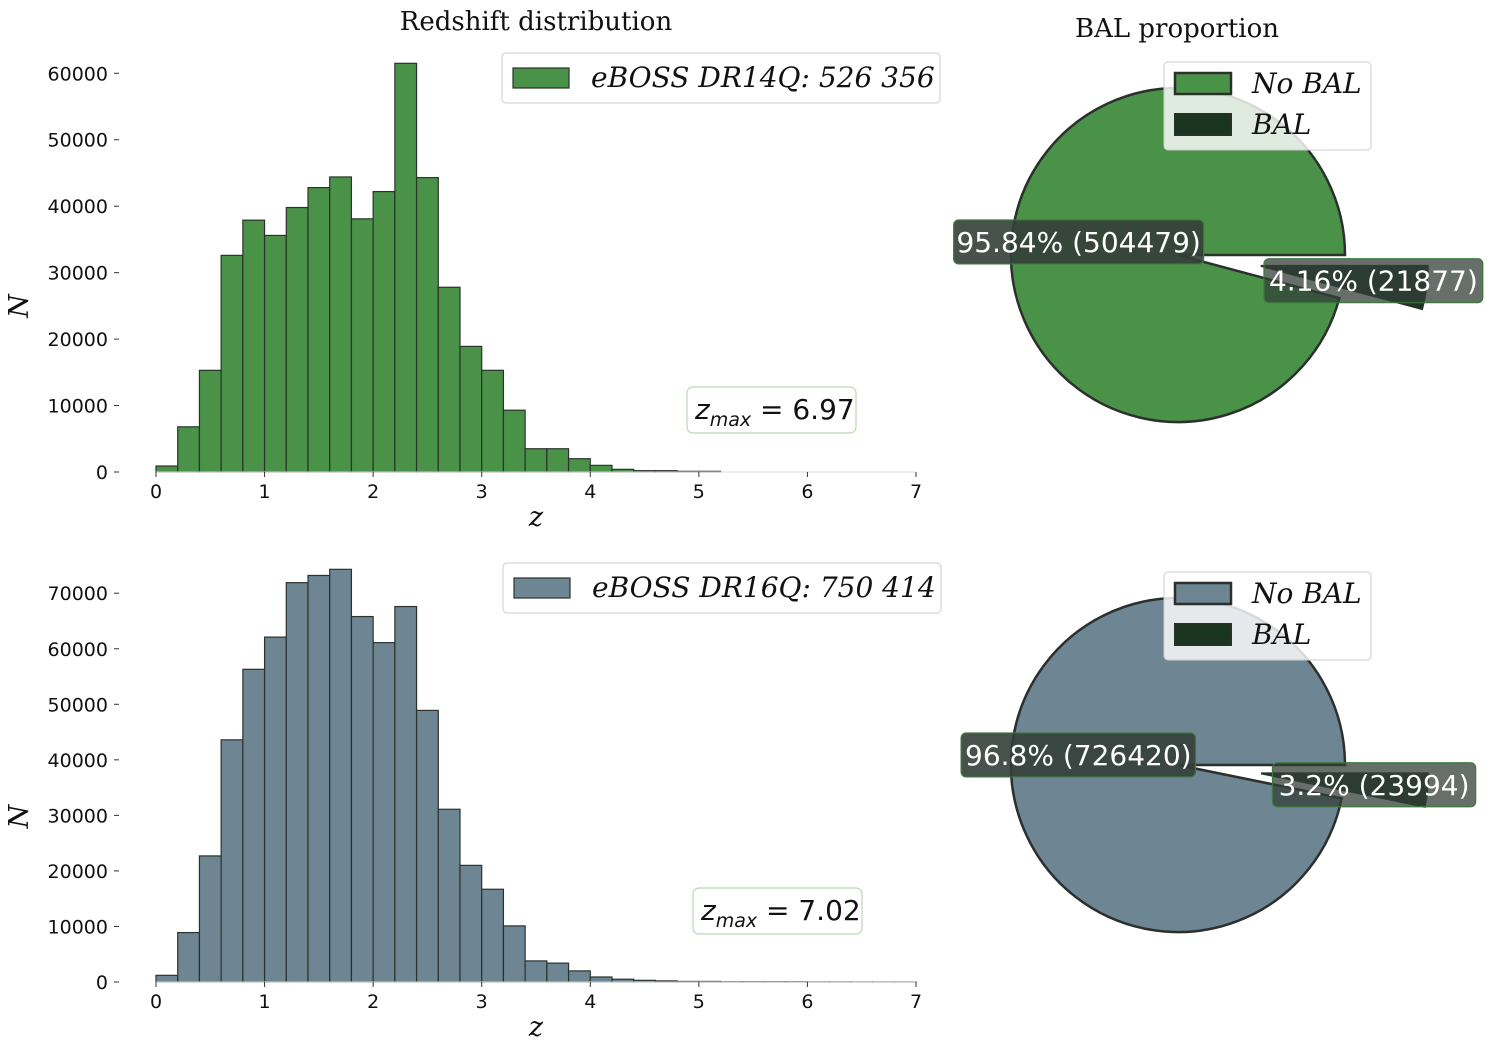  I want to click on zmax-text: zmax = 6.97, so click(774, 412).